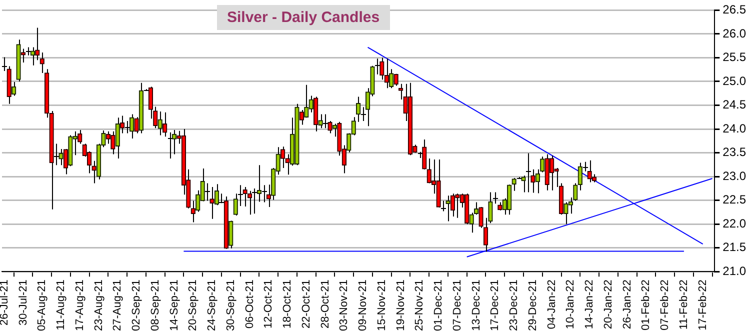 This screenshot has width=753, height=334. What do you see at coordinates (476, 305) in the screenshot?
I see `x-tick-label: 13-Dec-21` at bounding box center [476, 305].